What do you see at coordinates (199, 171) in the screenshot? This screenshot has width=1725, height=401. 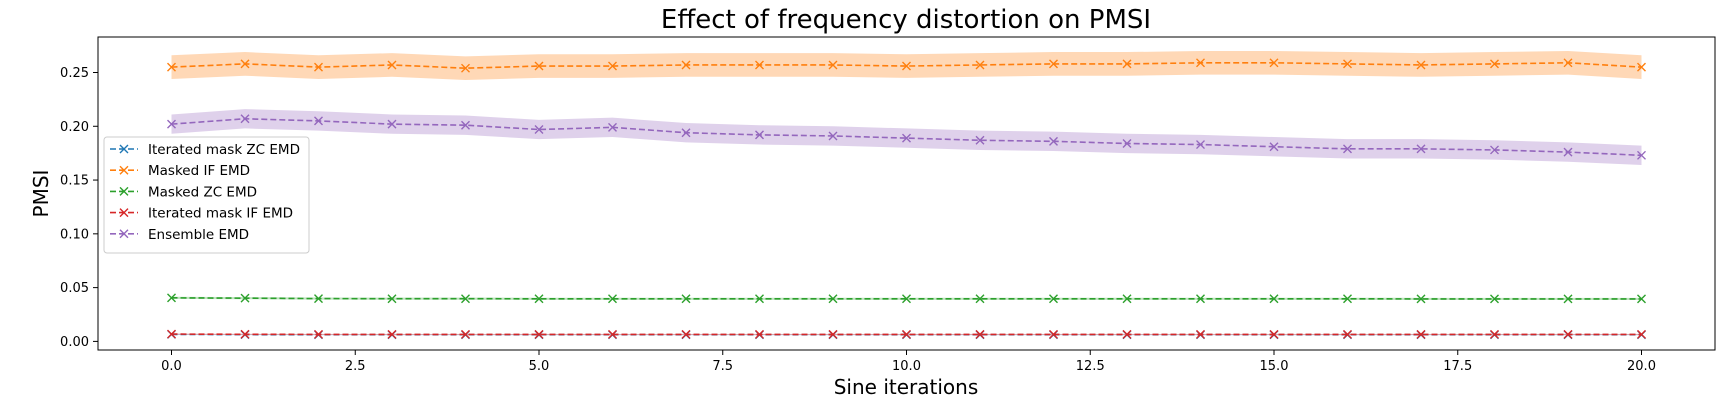 I see `legend-label-masked-if-emd: Masked IF EMD` at bounding box center [199, 171].